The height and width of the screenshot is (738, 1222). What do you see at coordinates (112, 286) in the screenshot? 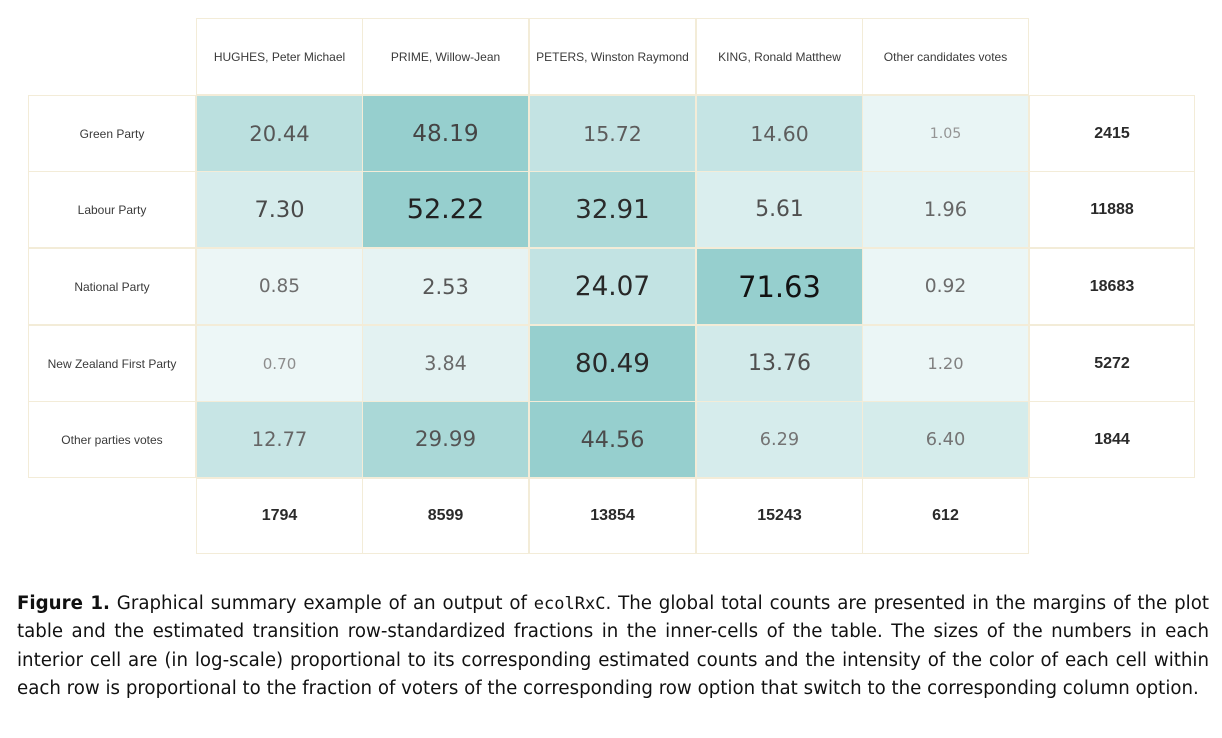
I see `row-header: National Party` at bounding box center [112, 286].